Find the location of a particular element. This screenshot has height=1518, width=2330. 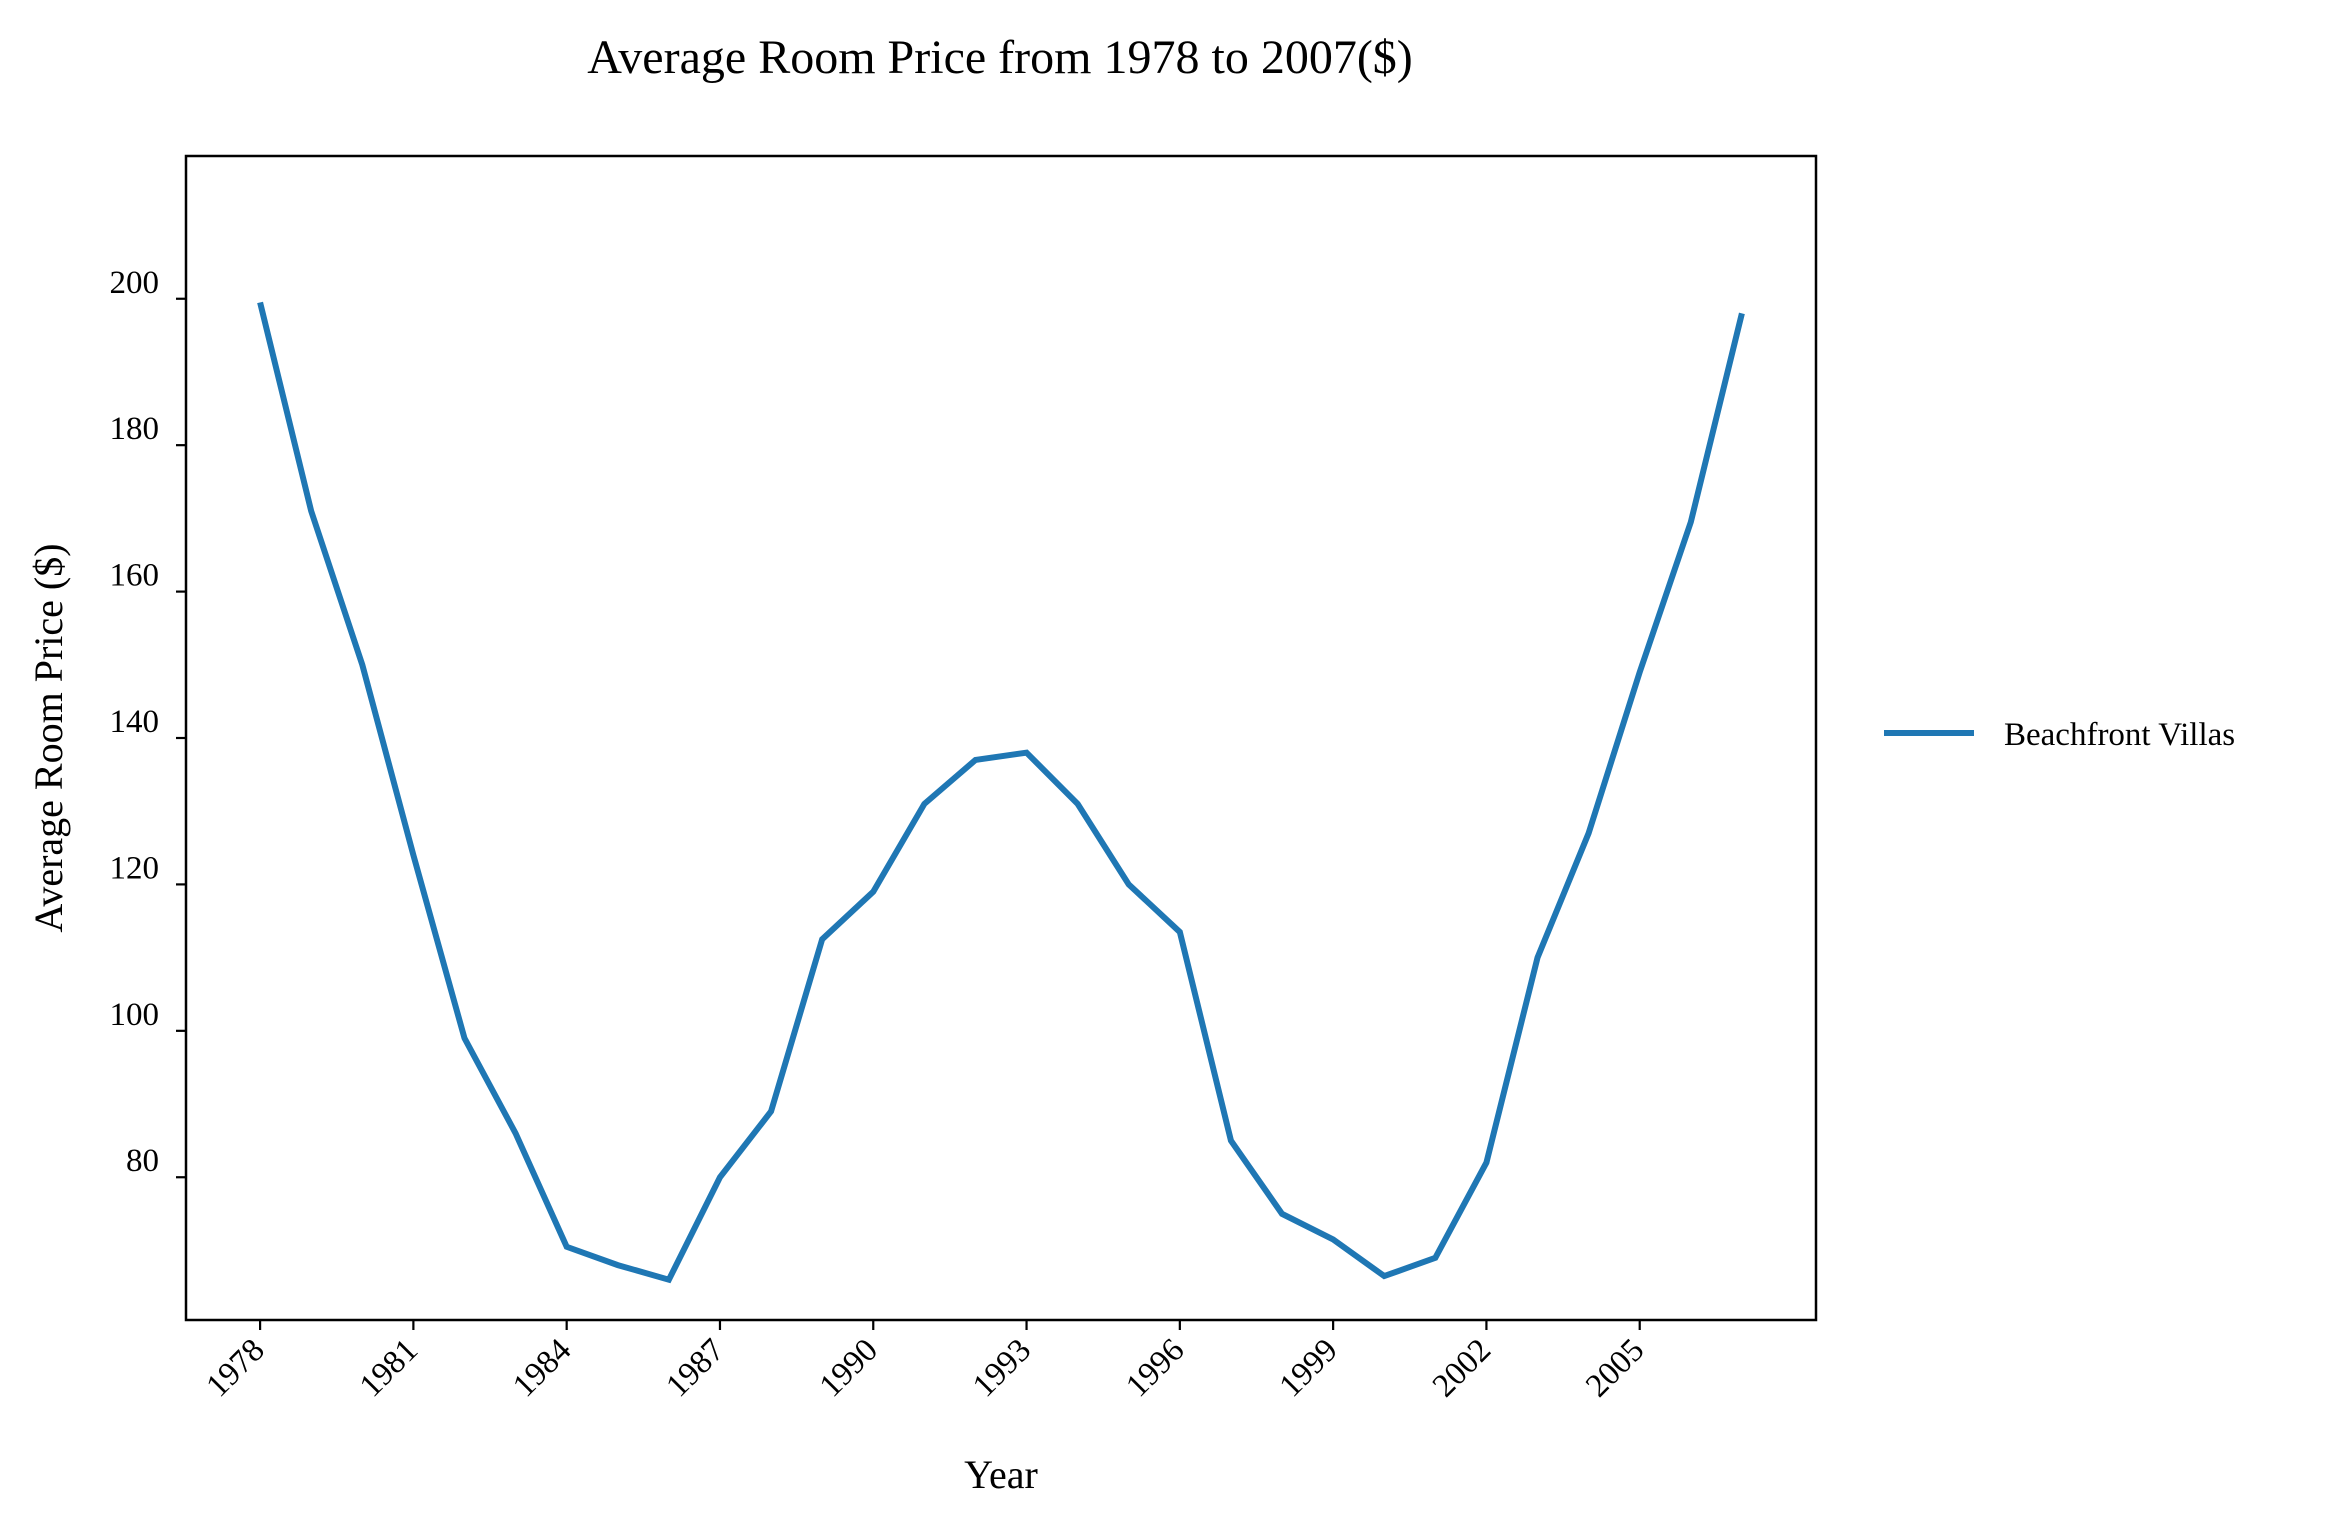

y-tick-label: 180 is located at coordinates (135, 429).